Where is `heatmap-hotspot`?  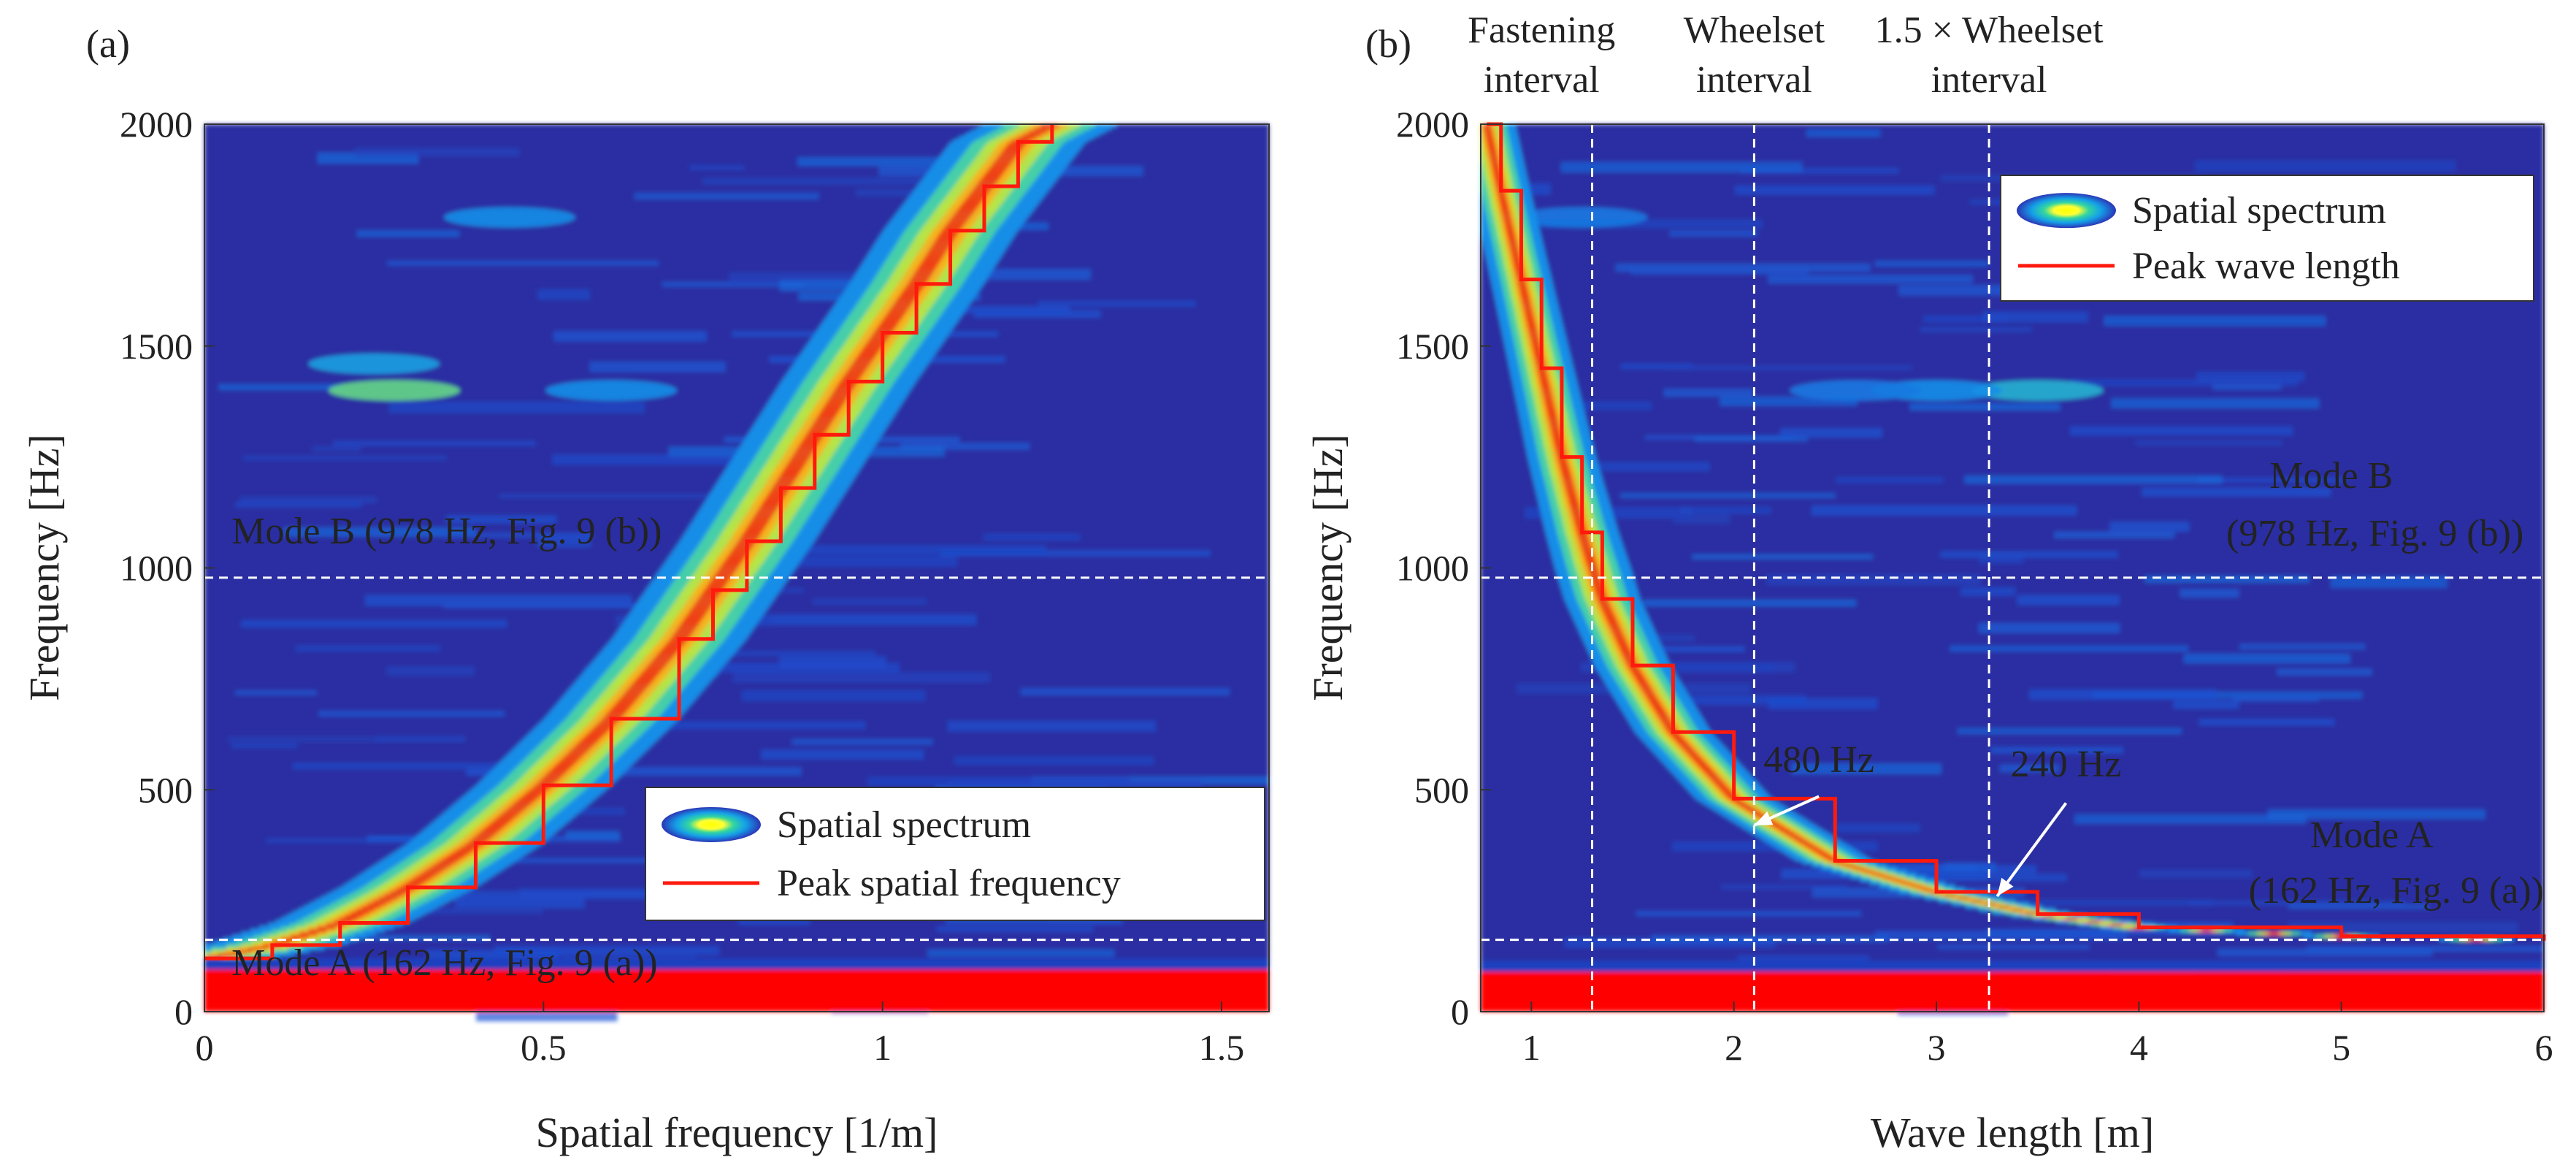 heatmap-hotspot is located at coordinates (1582, 218).